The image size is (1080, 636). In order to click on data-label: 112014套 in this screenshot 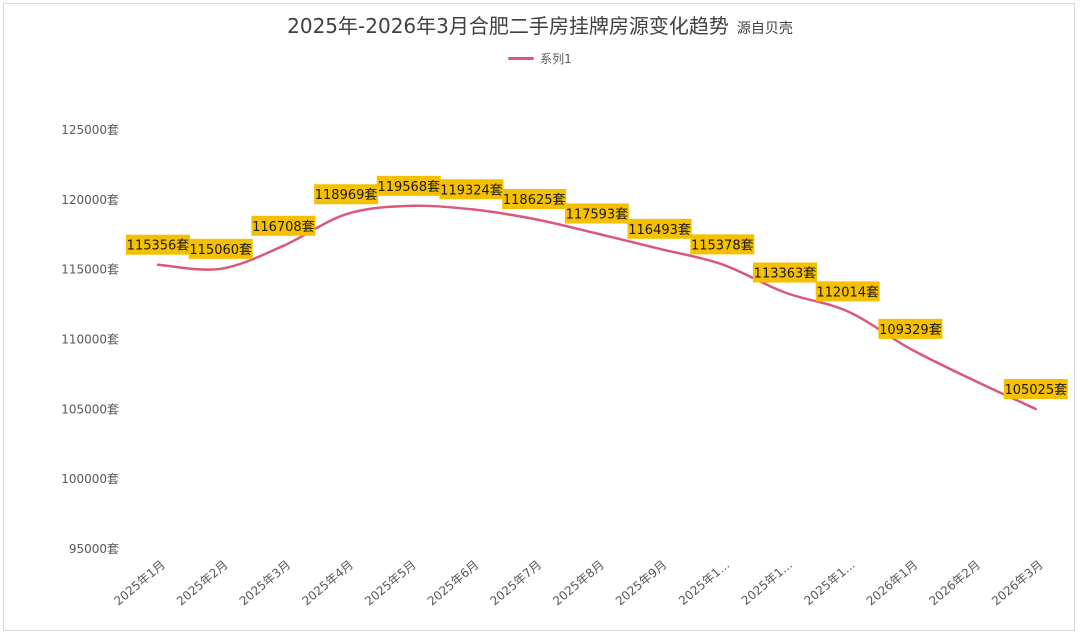, I will do `click(847, 291)`.